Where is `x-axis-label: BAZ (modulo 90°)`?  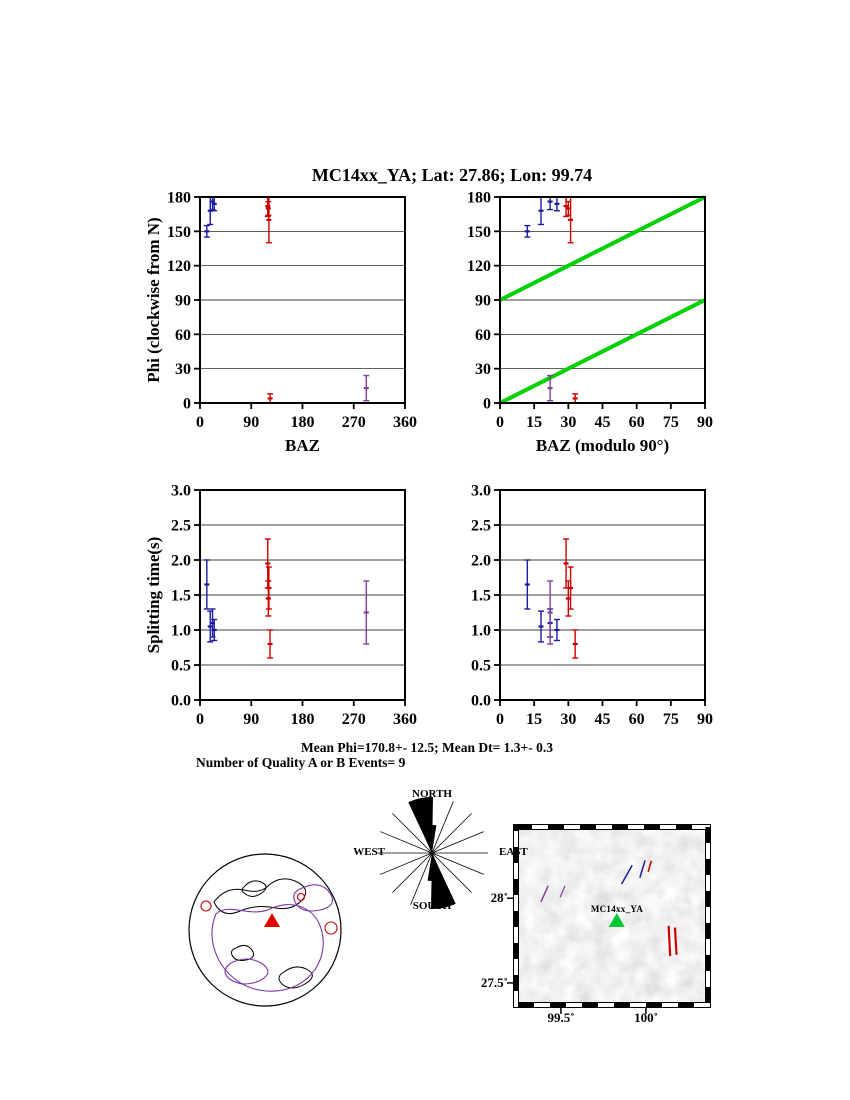
x-axis-label: BAZ (modulo 90°) is located at coordinates (602, 445).